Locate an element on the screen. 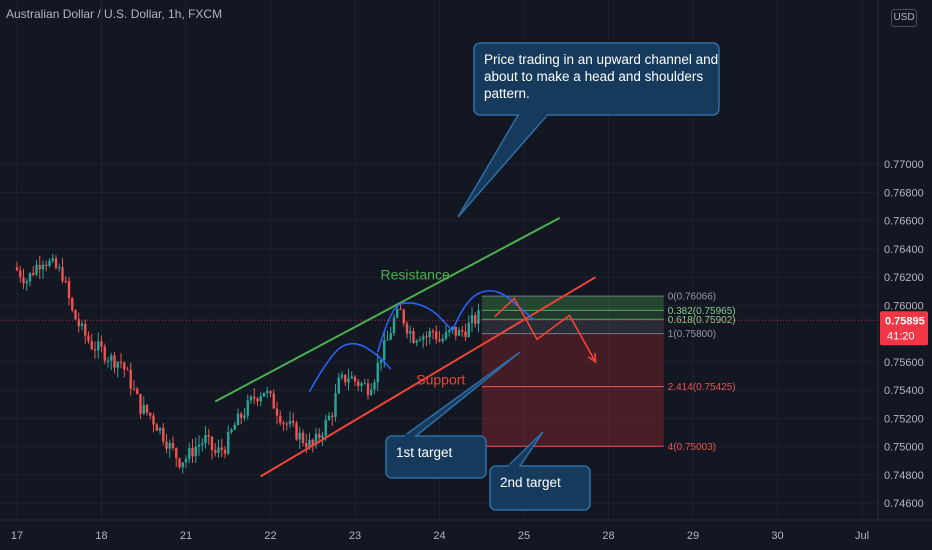 Image resolution: width=932 pixels, height=550 pixels. time-axis-bg is located at coordinates (466, 535).